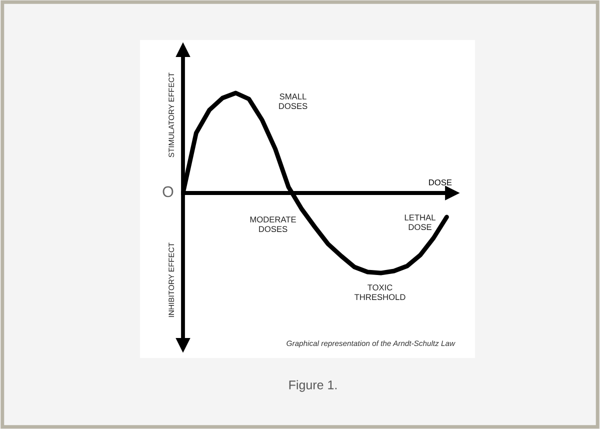 The width and height of the screenshot is (600, 429). I want to click on annotation: SMALL DOSES, so click(293, 102).